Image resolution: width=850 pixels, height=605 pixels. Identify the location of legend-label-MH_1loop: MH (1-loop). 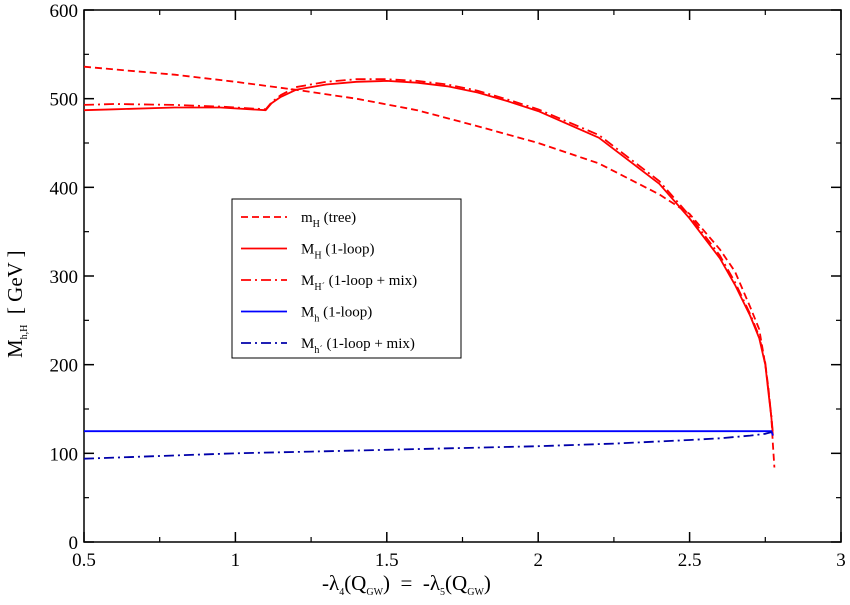
(337, 252).